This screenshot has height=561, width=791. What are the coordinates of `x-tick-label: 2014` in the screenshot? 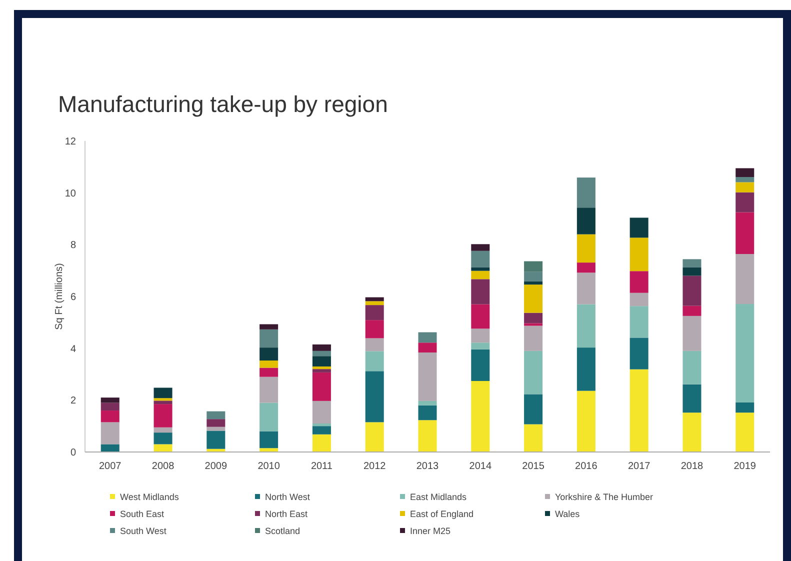 It's located at (480, 466).